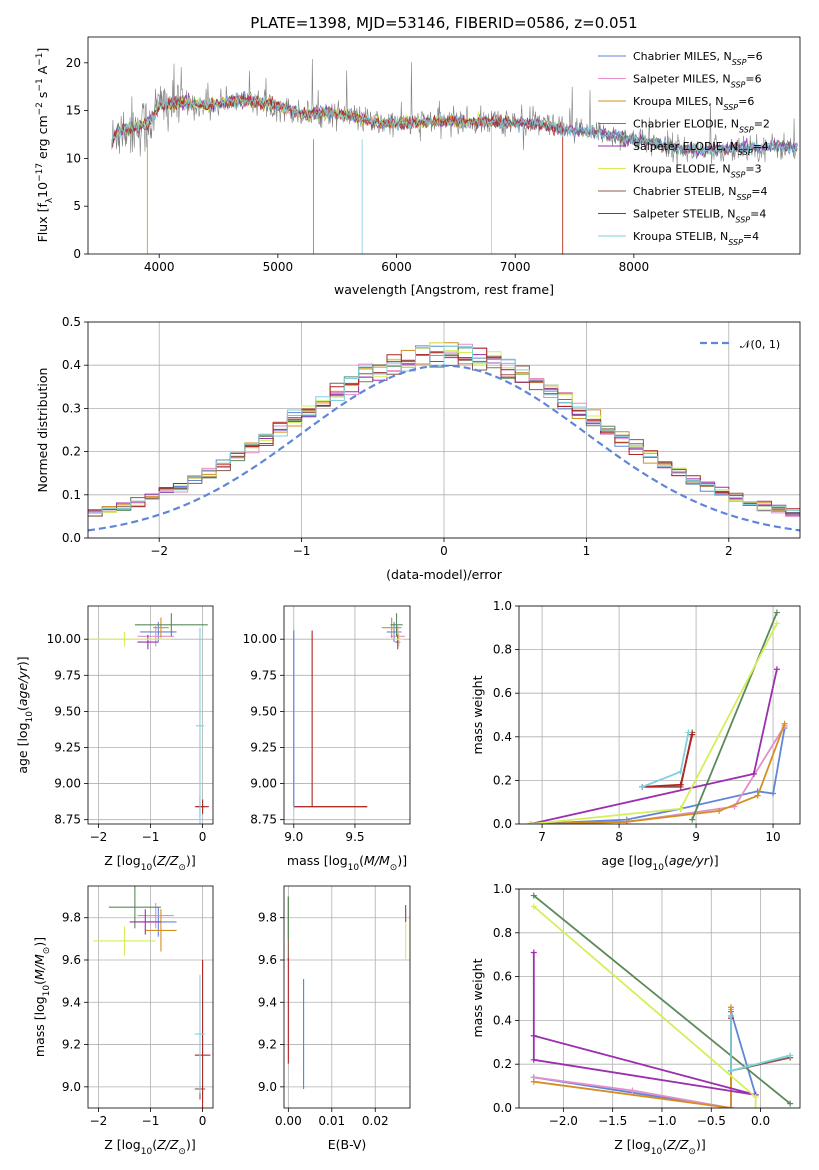  Describe the element at coordinates (159, 267) in the screenshot. I see `x-tick-label: 4000` at that location.